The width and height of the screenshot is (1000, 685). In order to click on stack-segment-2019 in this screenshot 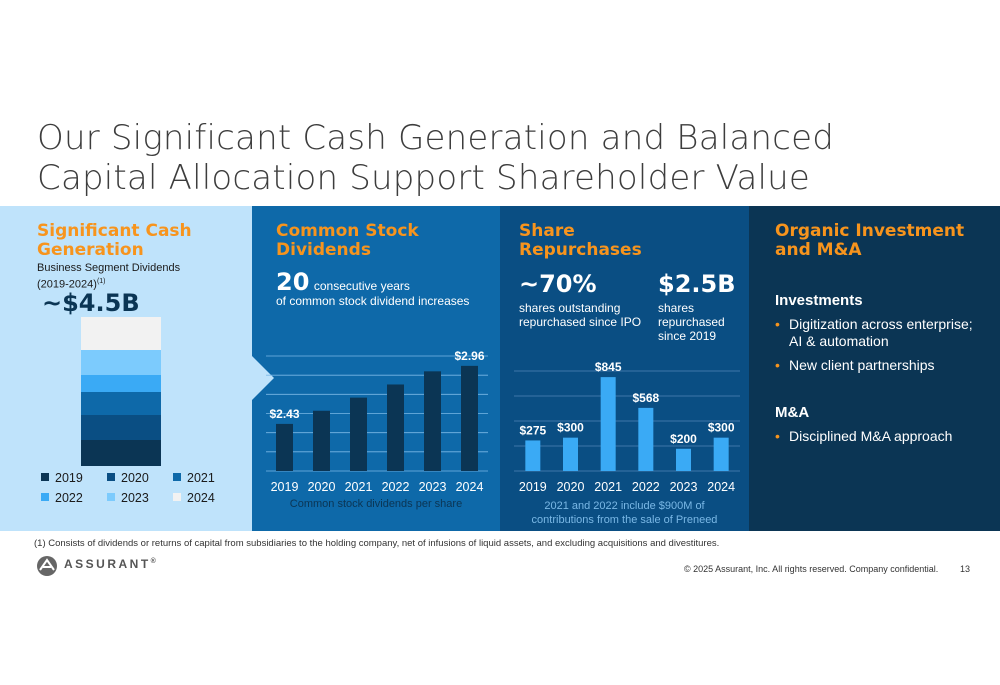, I will do `click(121, 453)`.